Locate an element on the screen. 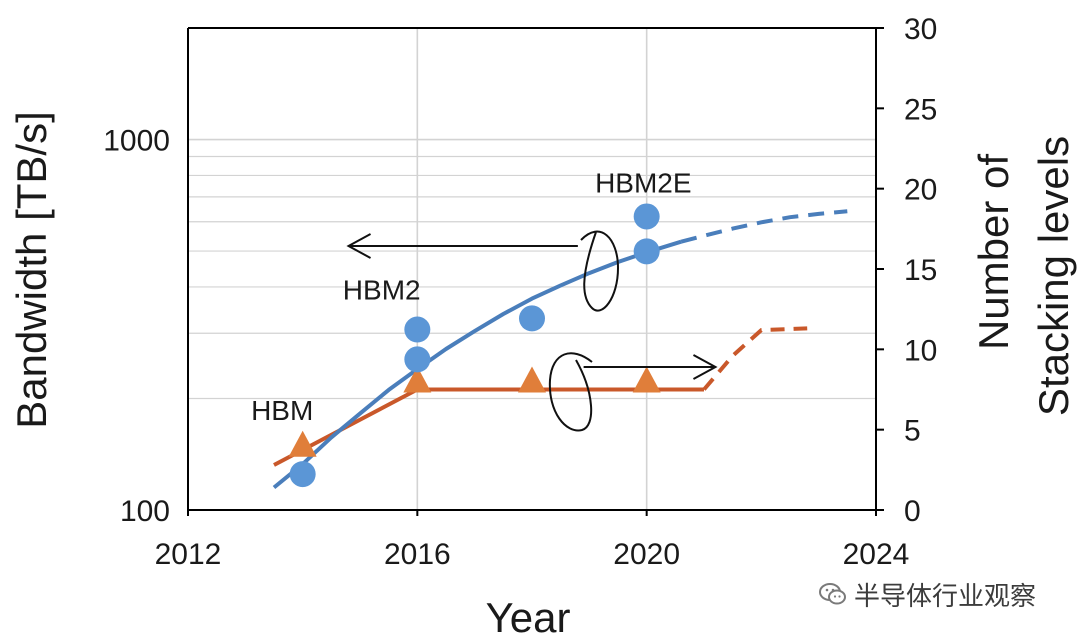 The width and height of the screenshot is (1080, 641). x-tick-label: 2024 is located at coordinates (876, 554).